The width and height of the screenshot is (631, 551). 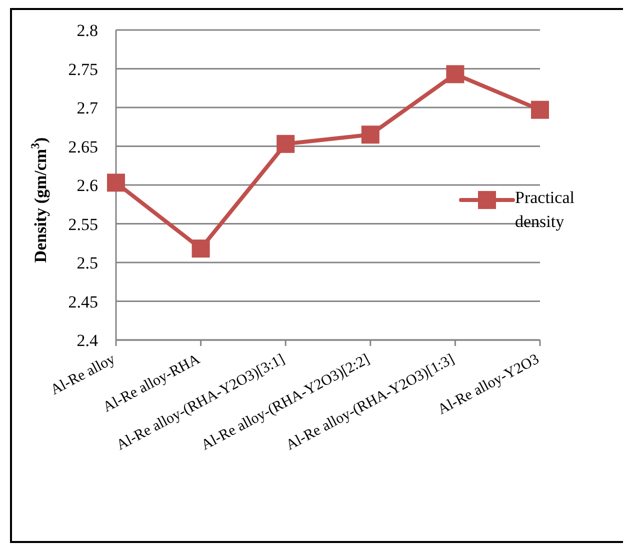 I want to click on y-tick-label: 2.4, so click(x=87, y=340).